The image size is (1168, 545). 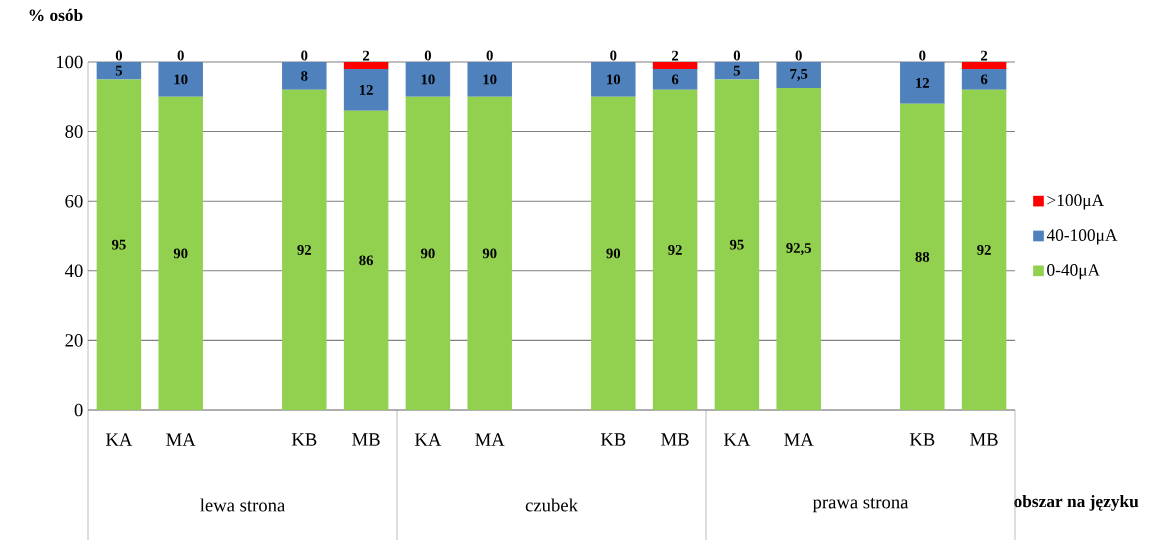 I want to click on data-label: 7,5, so click(x=799, y=75).